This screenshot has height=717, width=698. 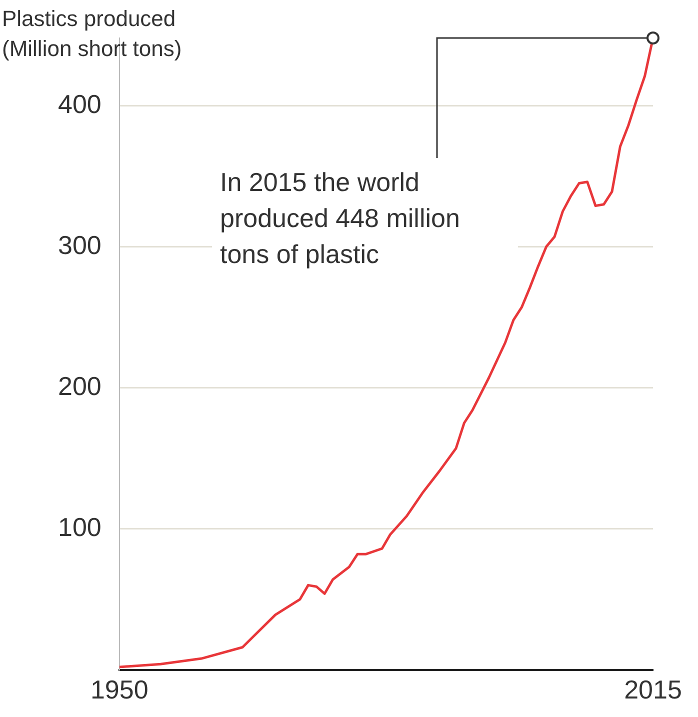 I want to click on y-axis-title: Plastics produced (Million short tons), so click(x=92, y=34).